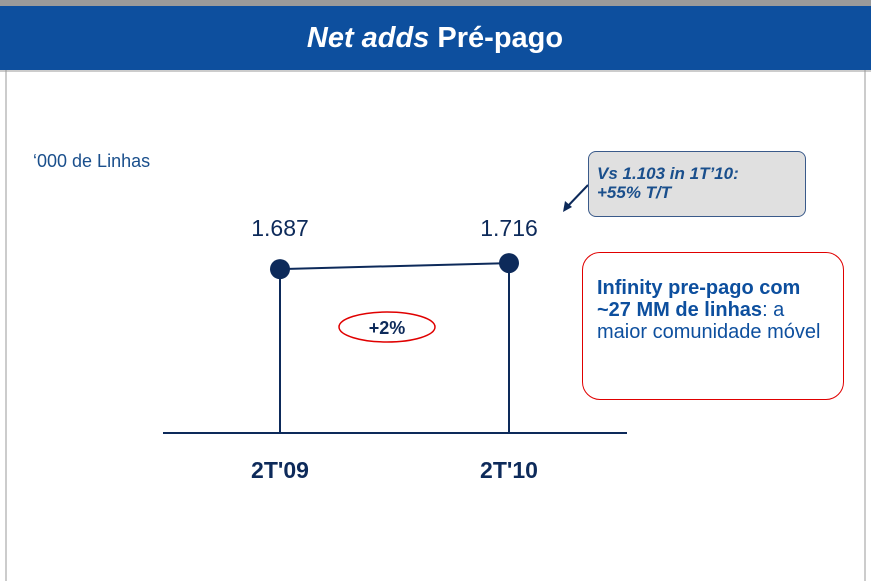  What do you see at coordinates (280, 228) in the screenshot?
I see `value-label: 1.687` at bounding box center [280, 228].